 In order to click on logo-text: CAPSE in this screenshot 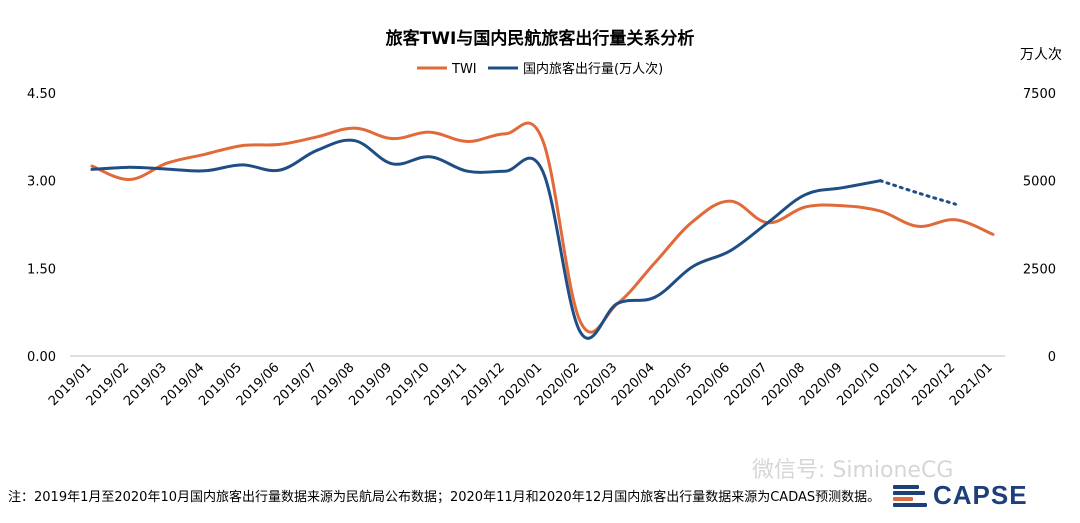, I will do `click(980, 495)`.